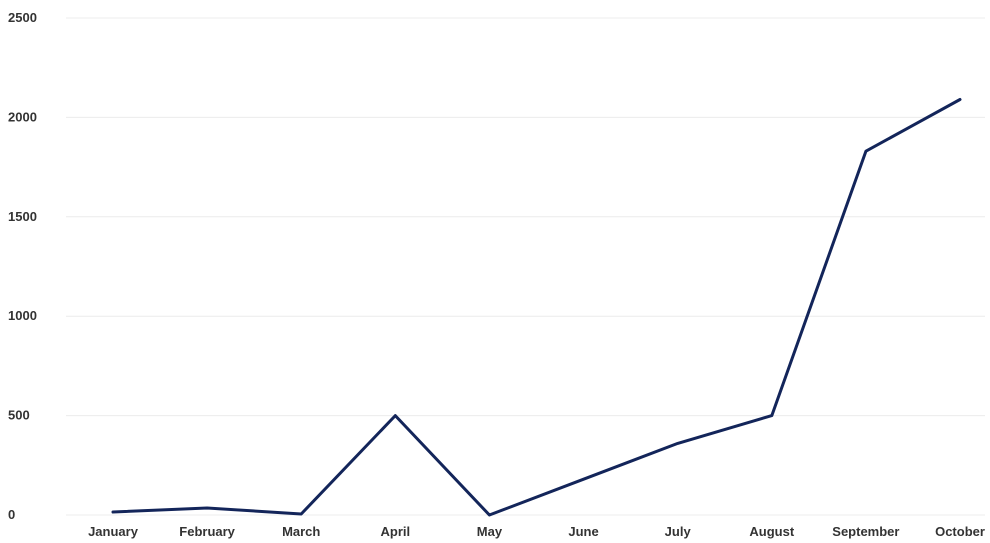  Describe the element at coordinates (207, 531) in the screenshot. I see `x-tick-label-february: February` at that location.